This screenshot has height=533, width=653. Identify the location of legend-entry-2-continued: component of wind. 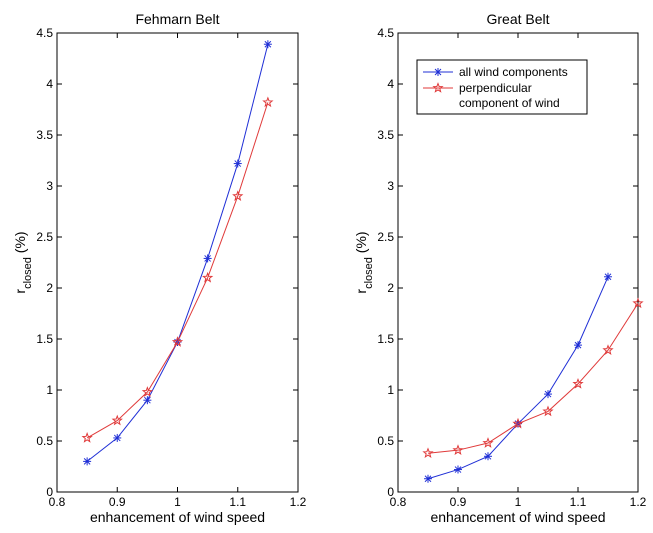
(509, 103).